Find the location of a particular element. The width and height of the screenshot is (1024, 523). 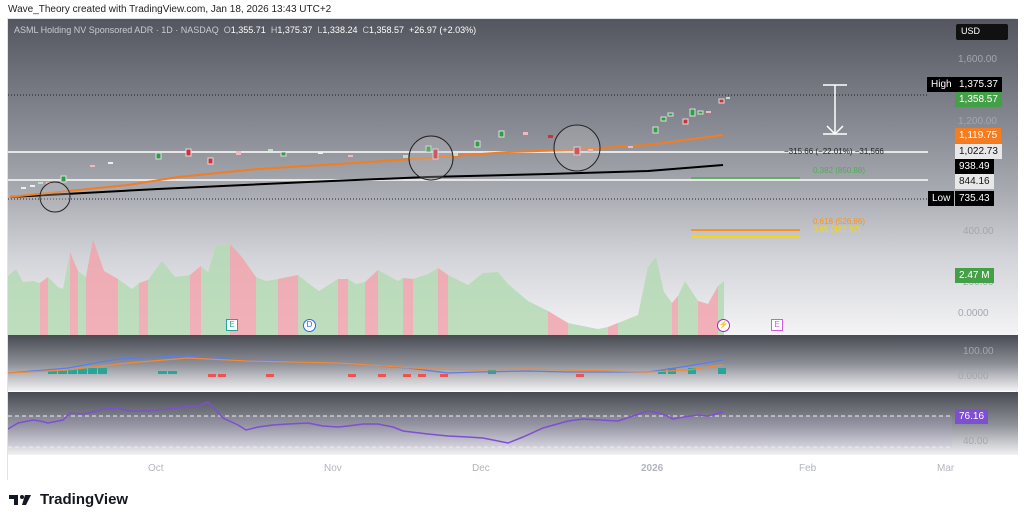

price-tick: 0.0000 is located at coordinates (973, 313).